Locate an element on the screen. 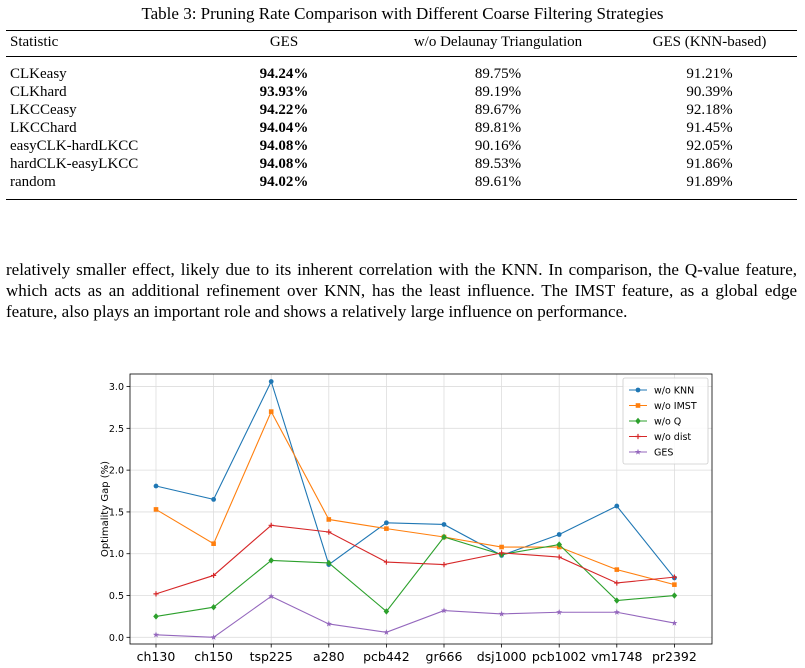 The height and width of the screenshot is (668, 805). table-cell: 89.19% is located at coordinates (498, 92).